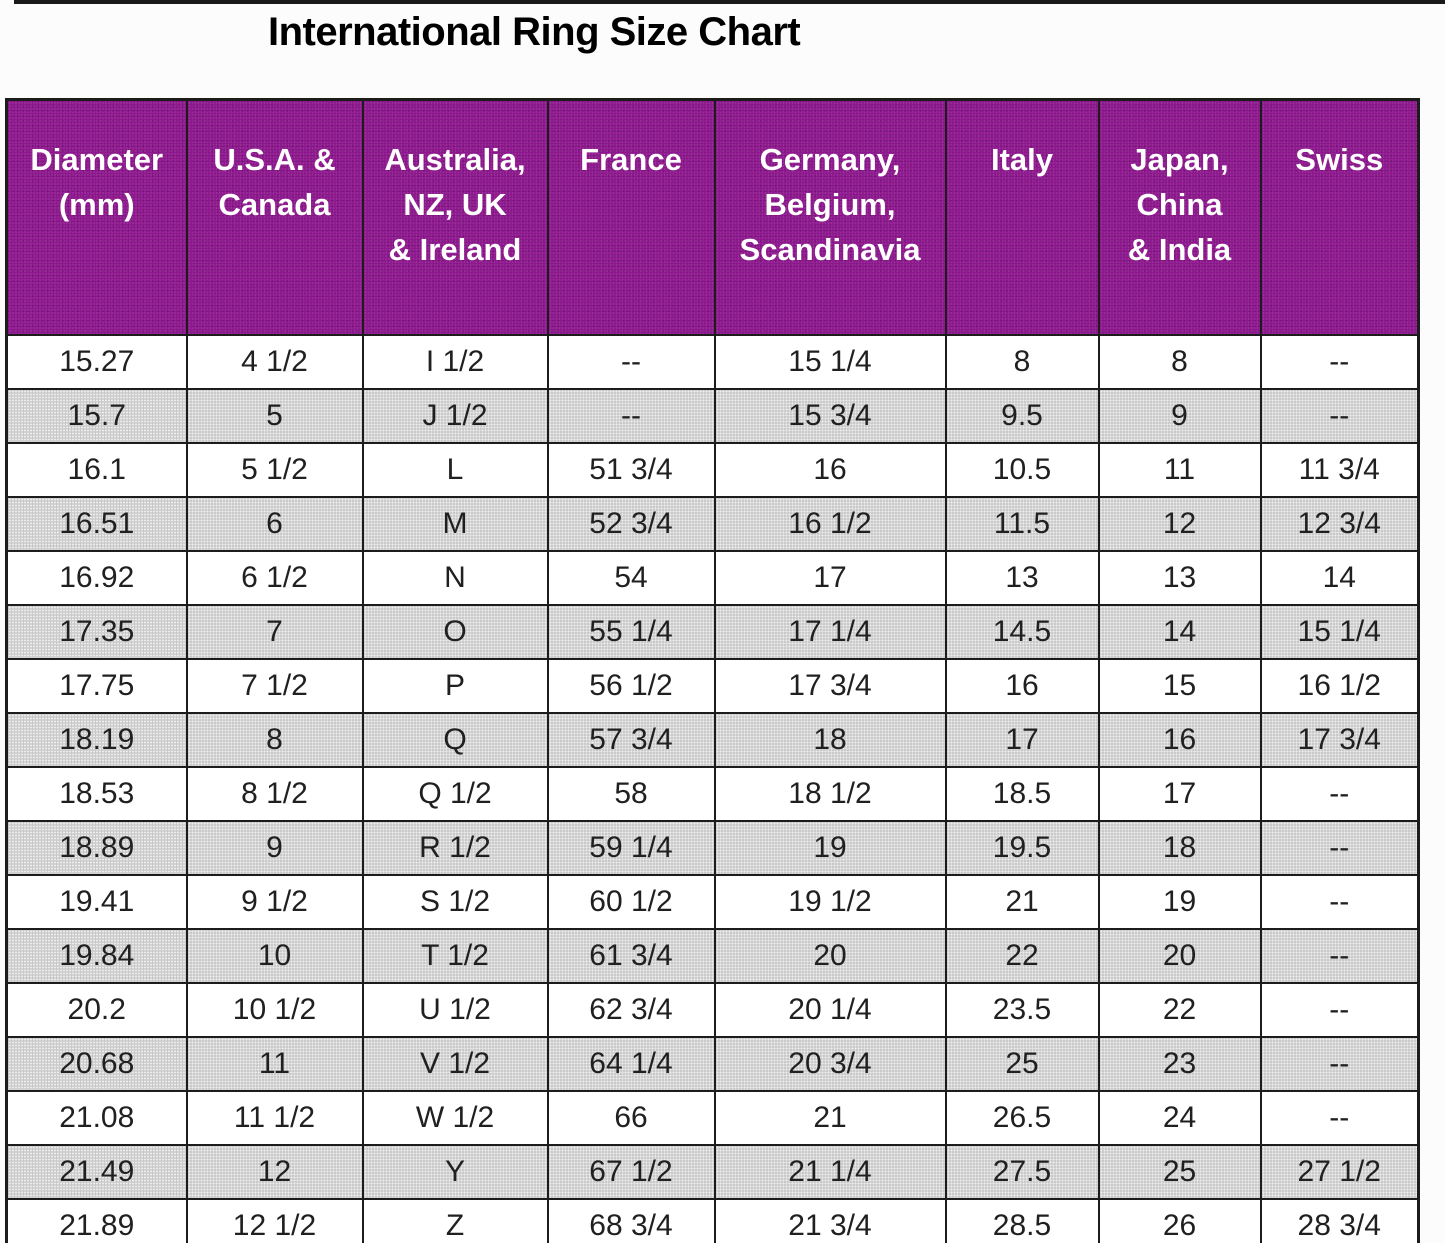  What do you see at coordinates (96, 686) in the screenshot?
I see `table-cell: 17.75` at bounding box center [96, 686].